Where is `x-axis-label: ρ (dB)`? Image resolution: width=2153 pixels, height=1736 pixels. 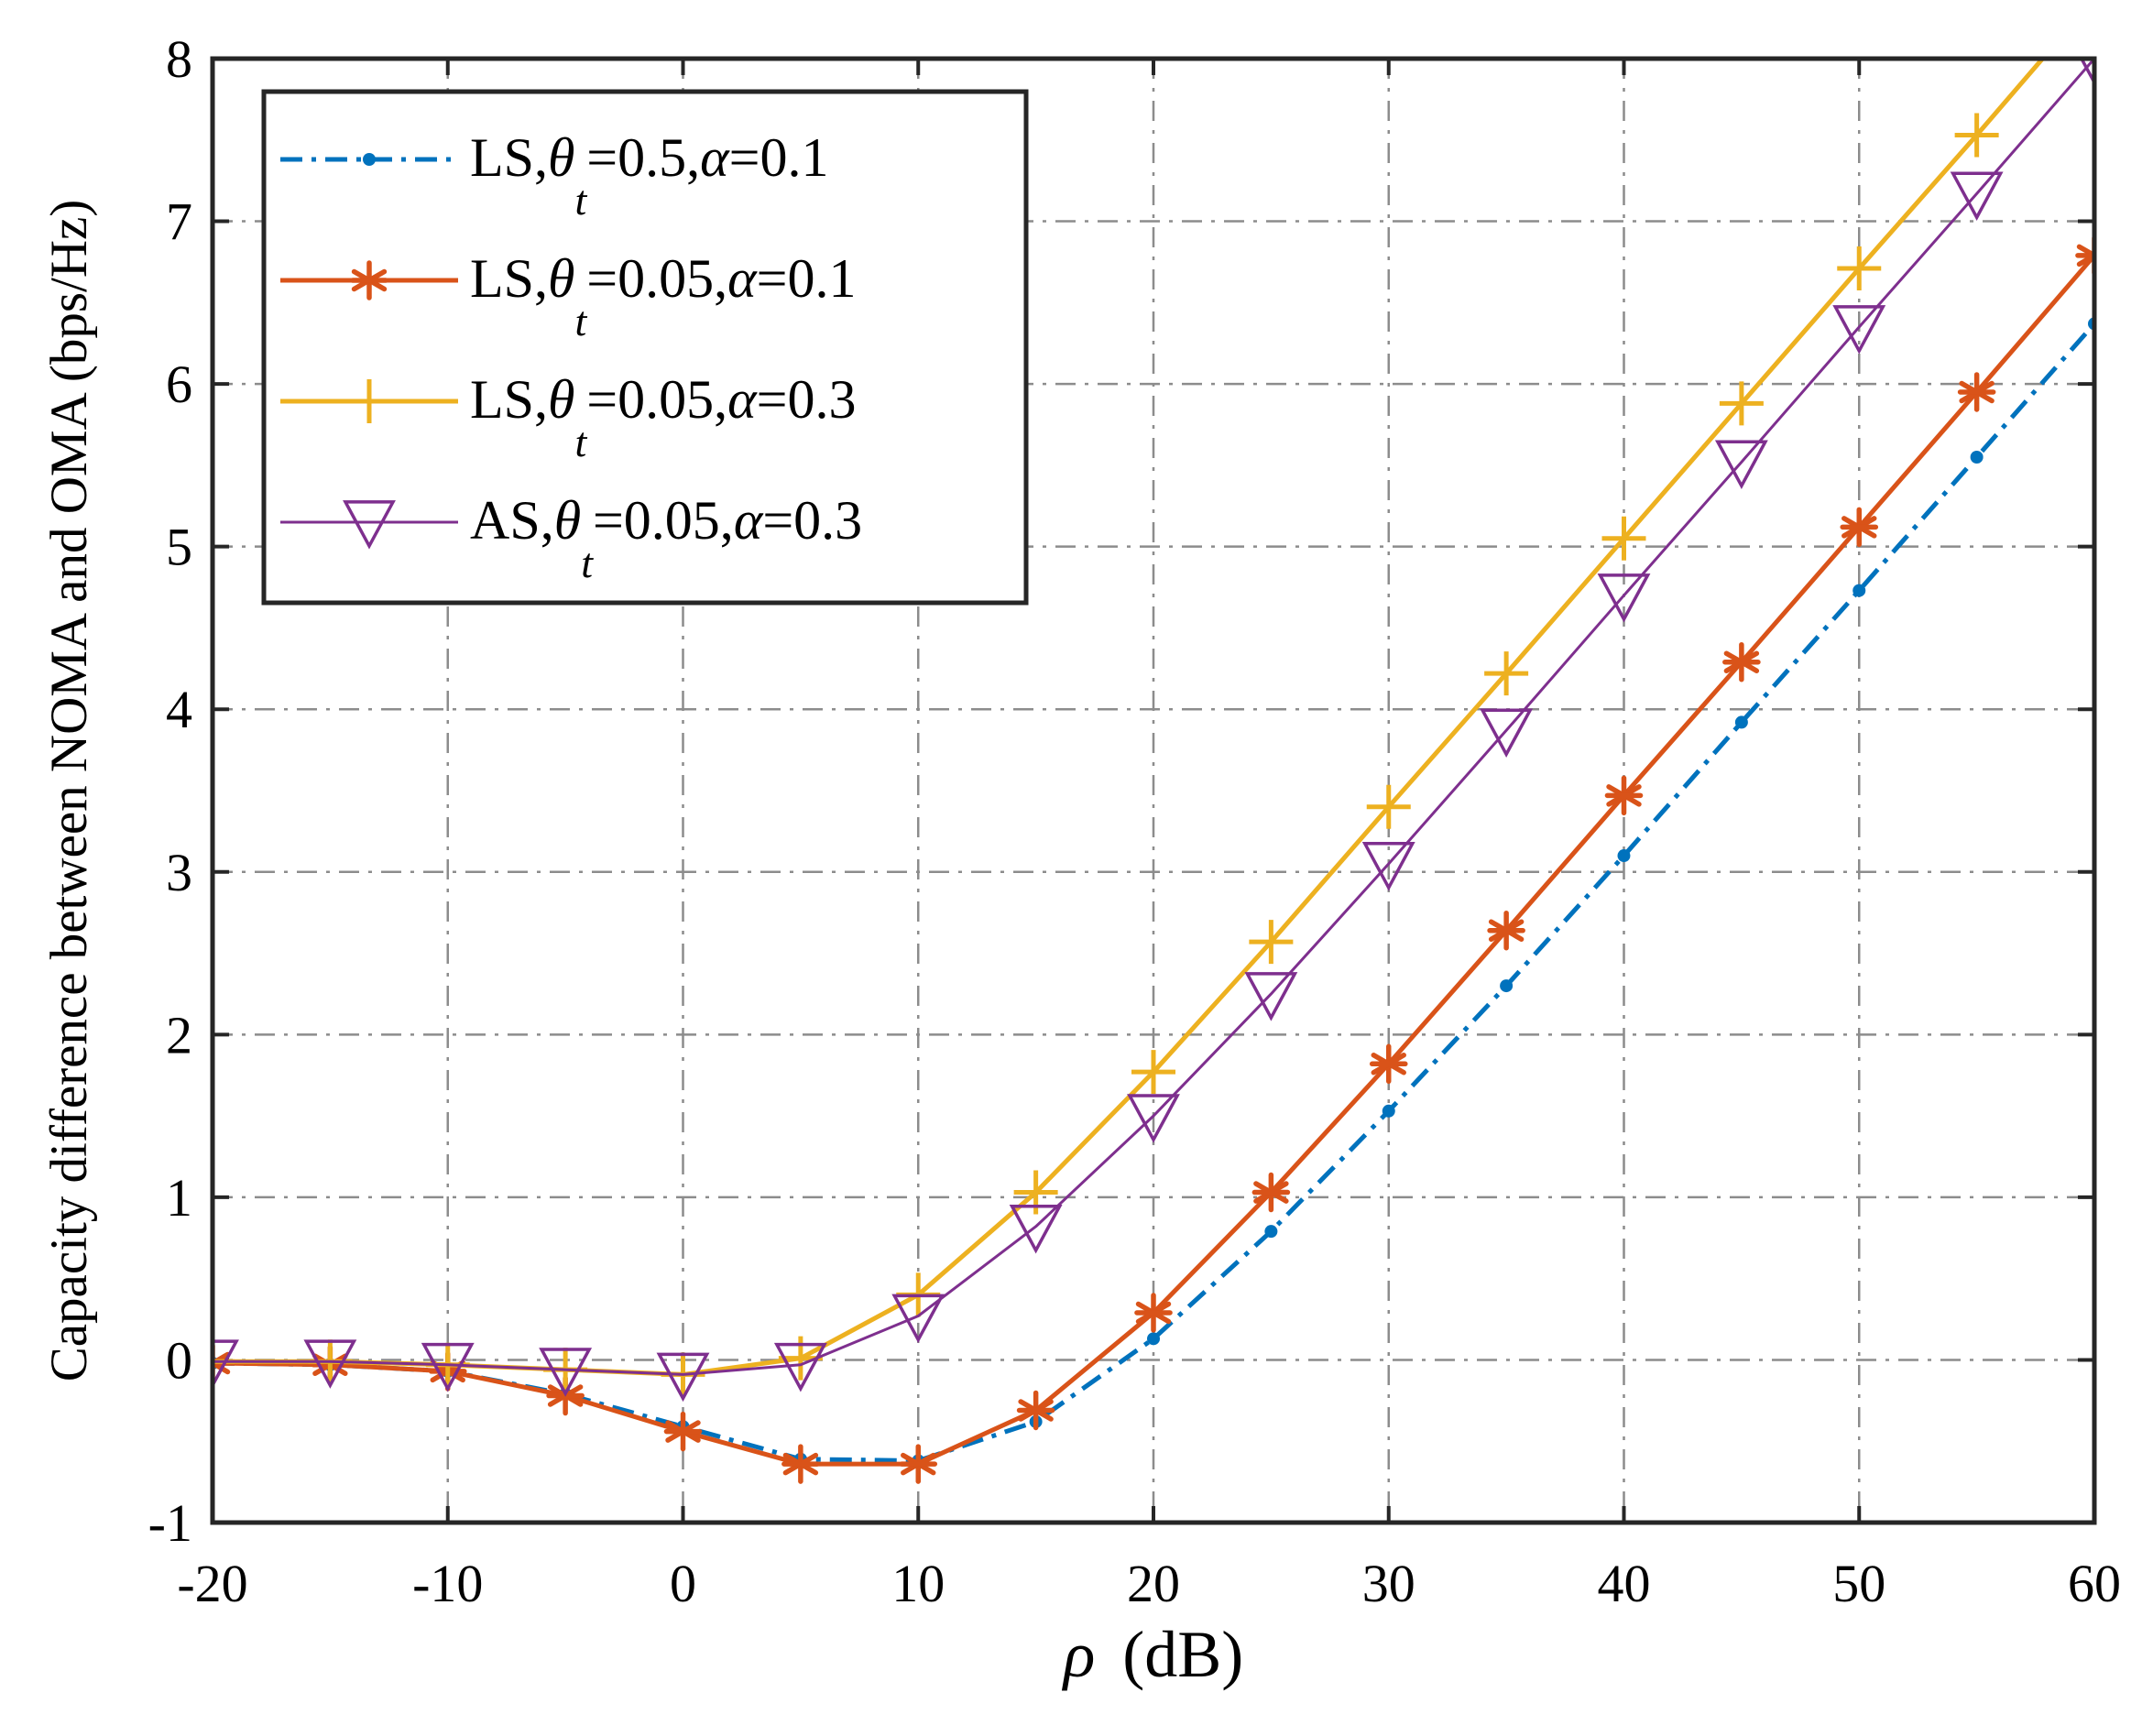
x-axis-label: ρ (dB) is located at coordinates (1153, 1655).